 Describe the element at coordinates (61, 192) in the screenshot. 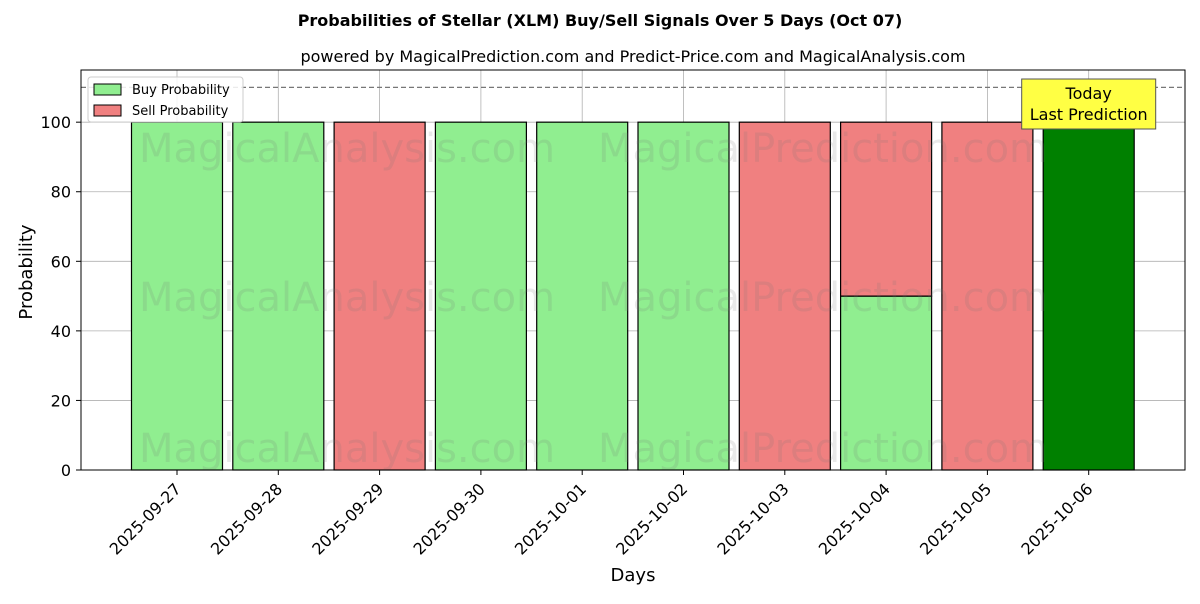

I see `y-tick-label: 80` at that location.